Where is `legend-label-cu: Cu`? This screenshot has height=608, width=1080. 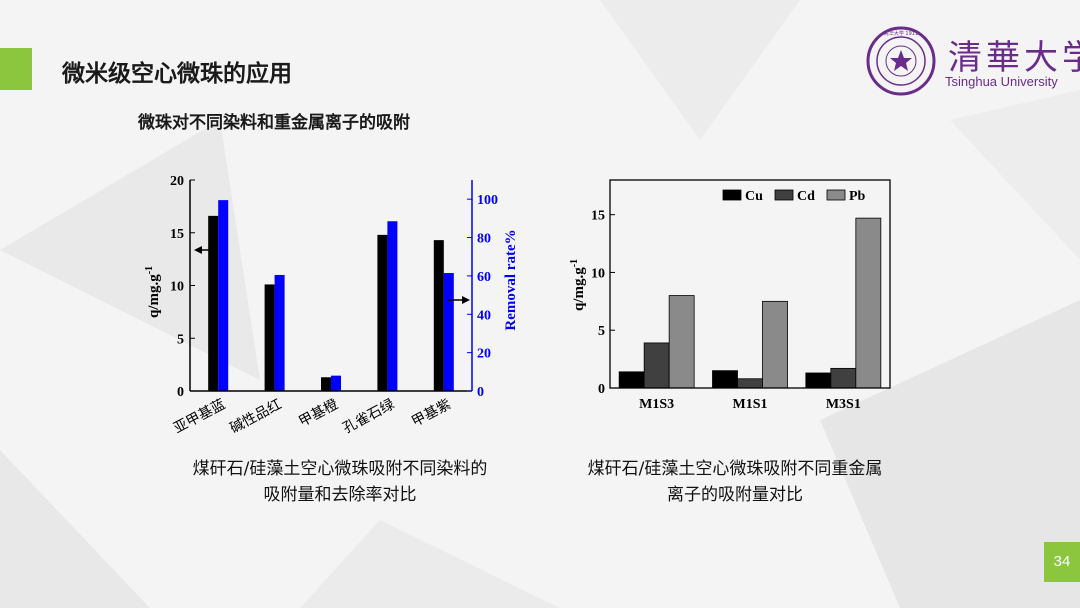
legend-label-cu: Cu is located at coordinates (754, 196).